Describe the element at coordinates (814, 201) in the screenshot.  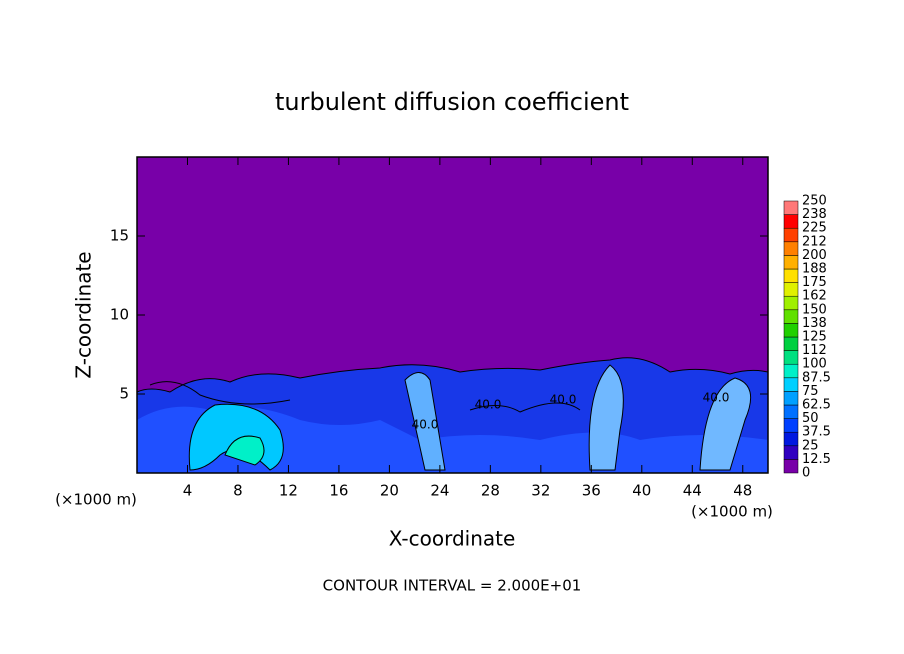
I see `colorbar-label: 250` at that location.